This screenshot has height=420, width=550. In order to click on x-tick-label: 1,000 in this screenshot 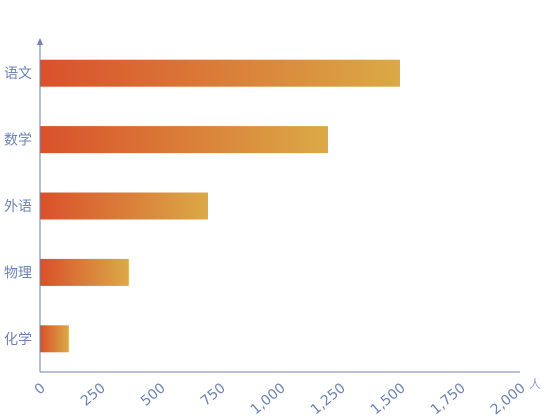, I will do `click(268, 399)`.